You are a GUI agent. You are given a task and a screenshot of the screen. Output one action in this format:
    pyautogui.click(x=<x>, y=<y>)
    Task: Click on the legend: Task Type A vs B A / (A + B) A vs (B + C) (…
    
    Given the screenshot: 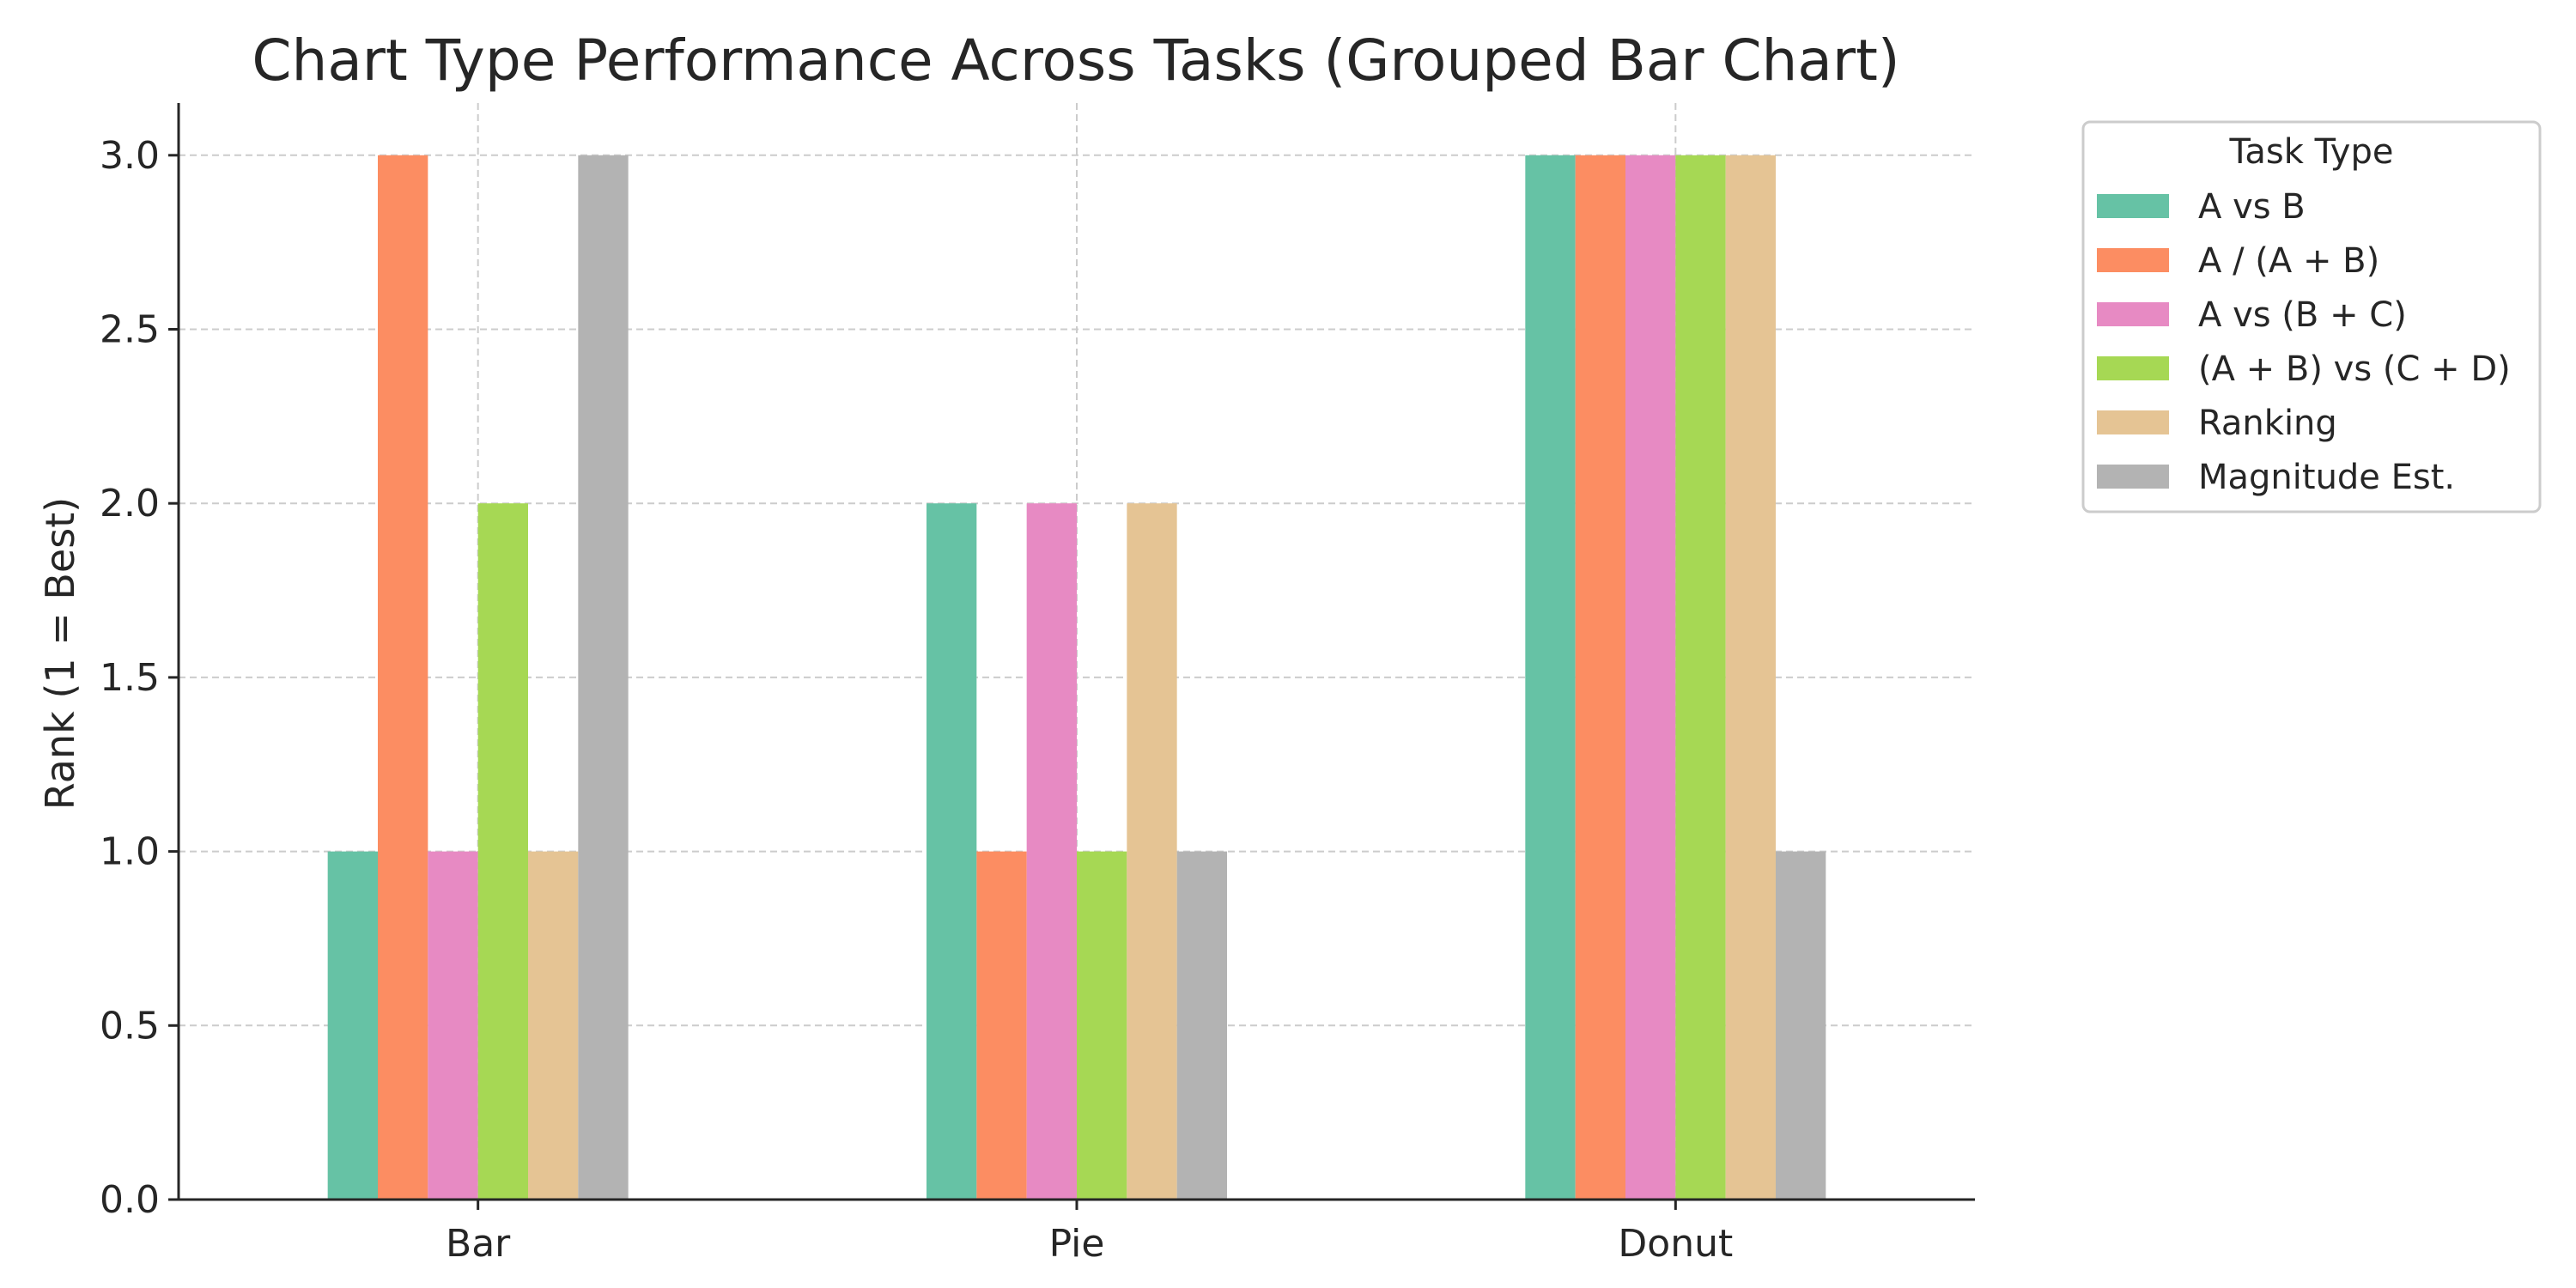 What is the action you would take?
    pyautogui.click(x=2311, y=316)
    